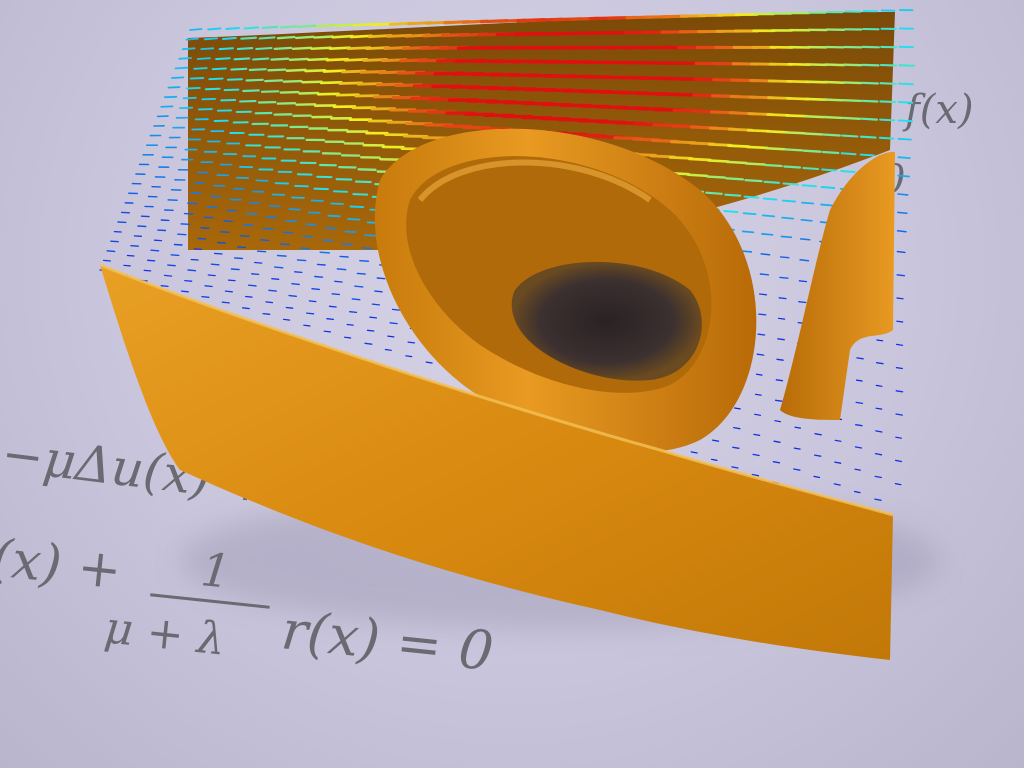 This screenshot has height=768, width=1024. What do you see at coordinates (606, 321) in the screenshot?
I see `ring-hole` at bounding box center [606, 321].